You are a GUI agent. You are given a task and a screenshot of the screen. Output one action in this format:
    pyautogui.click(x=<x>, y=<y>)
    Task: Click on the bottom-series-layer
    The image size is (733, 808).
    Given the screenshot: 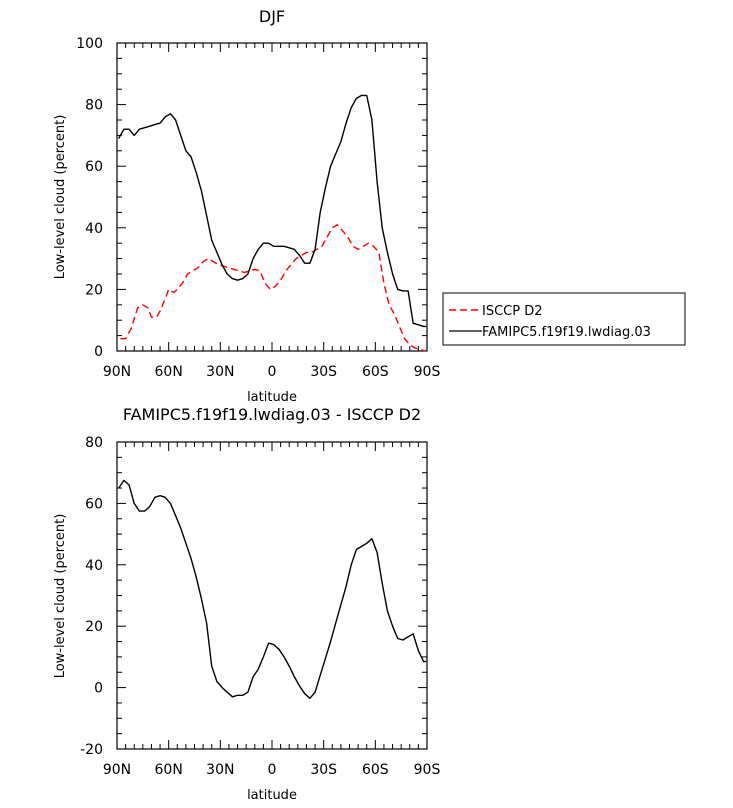 What is the action you would take?
    pyautogui.click(x=272, y=589)
    